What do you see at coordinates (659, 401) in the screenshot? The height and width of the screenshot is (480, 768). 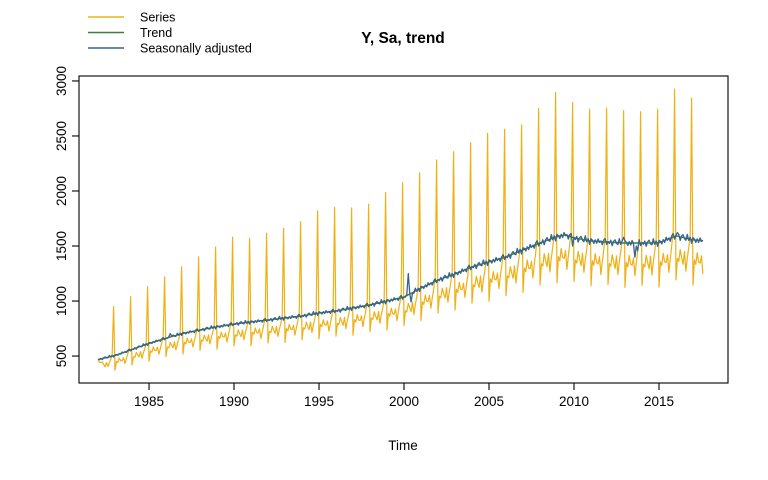 I see `x-tick-label: 2015` at bounding box center [659, 401].